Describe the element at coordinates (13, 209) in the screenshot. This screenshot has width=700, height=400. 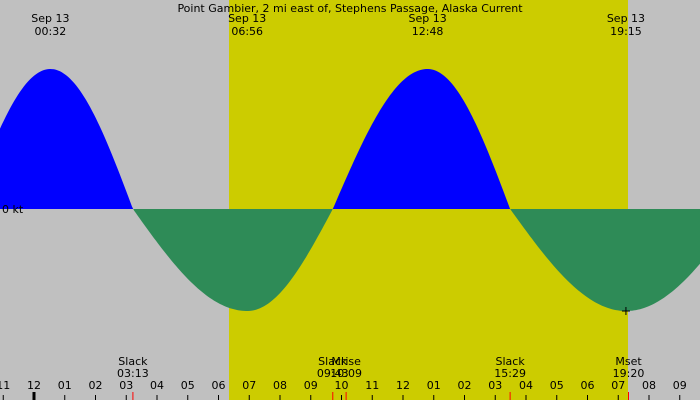
I see `zero-label: 0 kt` at that location.